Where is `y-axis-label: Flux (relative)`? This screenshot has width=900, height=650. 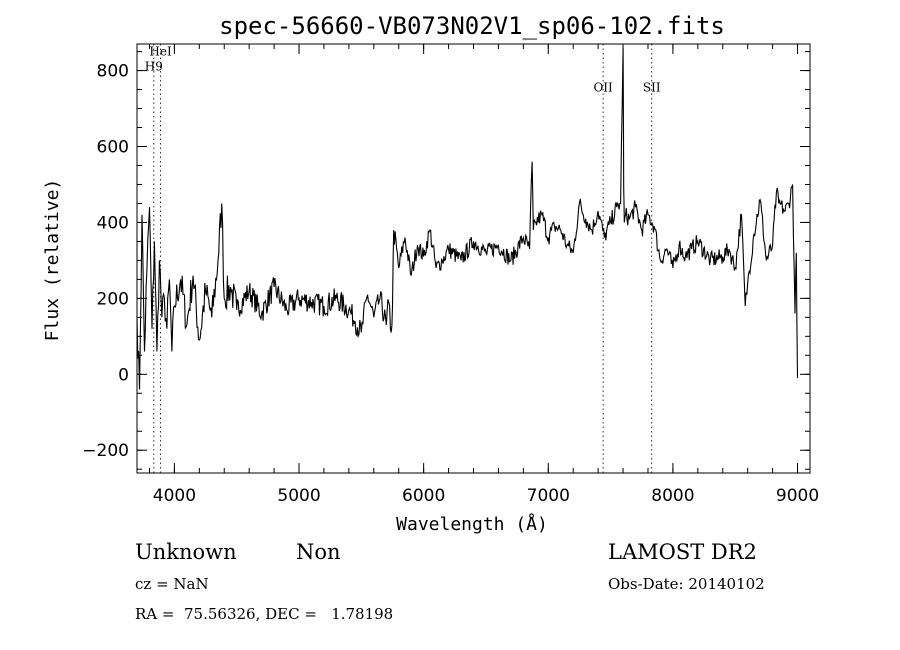 y-axis-label: Flux (relative) is located at coordinates (52, 260).